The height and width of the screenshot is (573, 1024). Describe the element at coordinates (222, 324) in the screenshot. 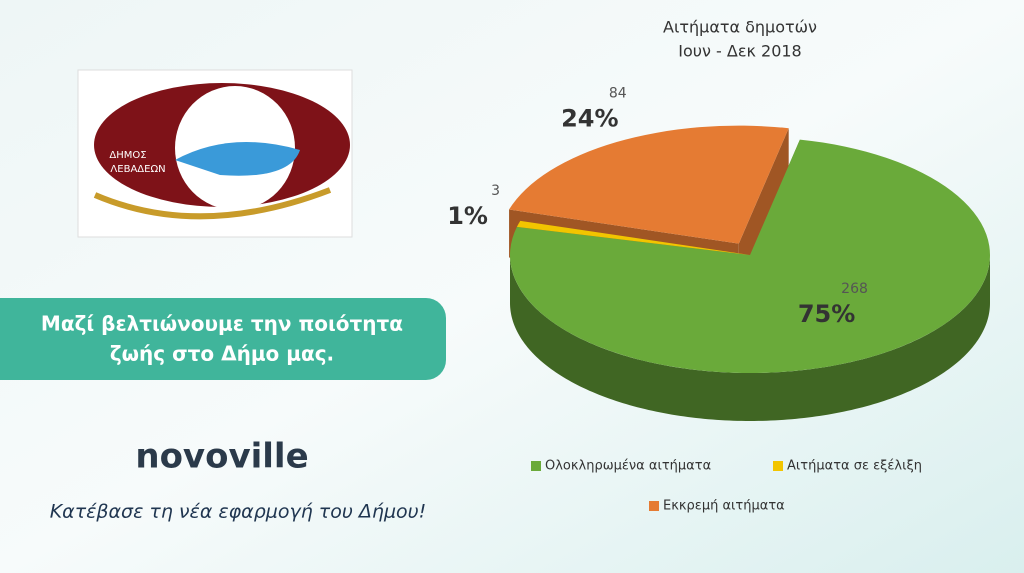

I see `banner-text: Μαζί βελτιώνουμε την ποιότητα` at that location.